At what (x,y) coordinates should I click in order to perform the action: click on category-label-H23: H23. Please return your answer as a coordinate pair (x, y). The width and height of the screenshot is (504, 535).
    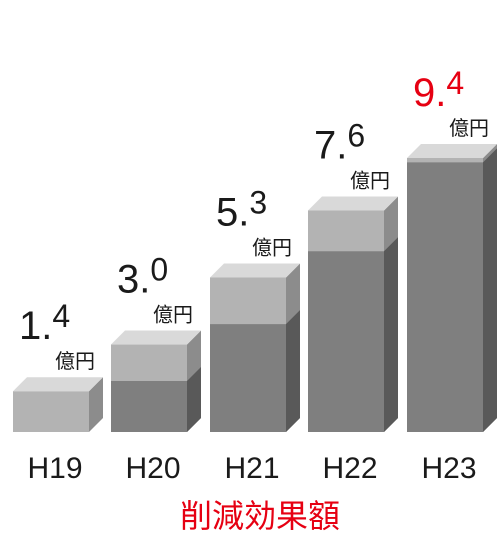
    Looking at the image, I should click on (448, 468).